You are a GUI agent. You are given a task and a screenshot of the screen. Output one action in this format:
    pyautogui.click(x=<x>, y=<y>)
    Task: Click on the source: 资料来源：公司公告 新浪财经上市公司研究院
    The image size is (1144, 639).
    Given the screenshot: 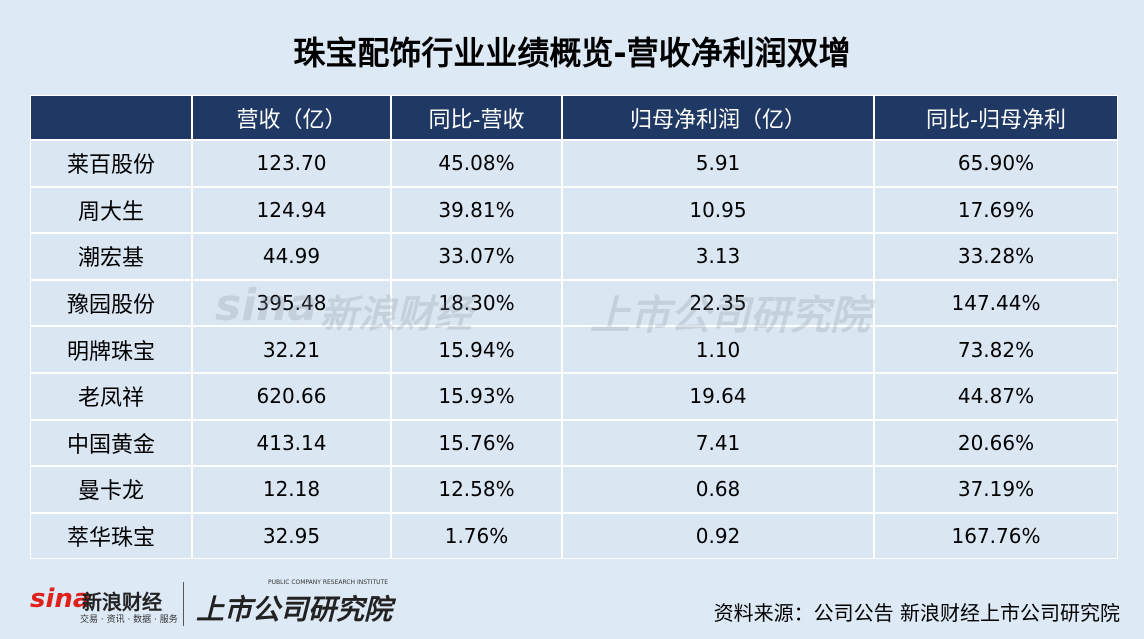 What is the action you would take?
    pyautogui.click(x=916, y=613)
    